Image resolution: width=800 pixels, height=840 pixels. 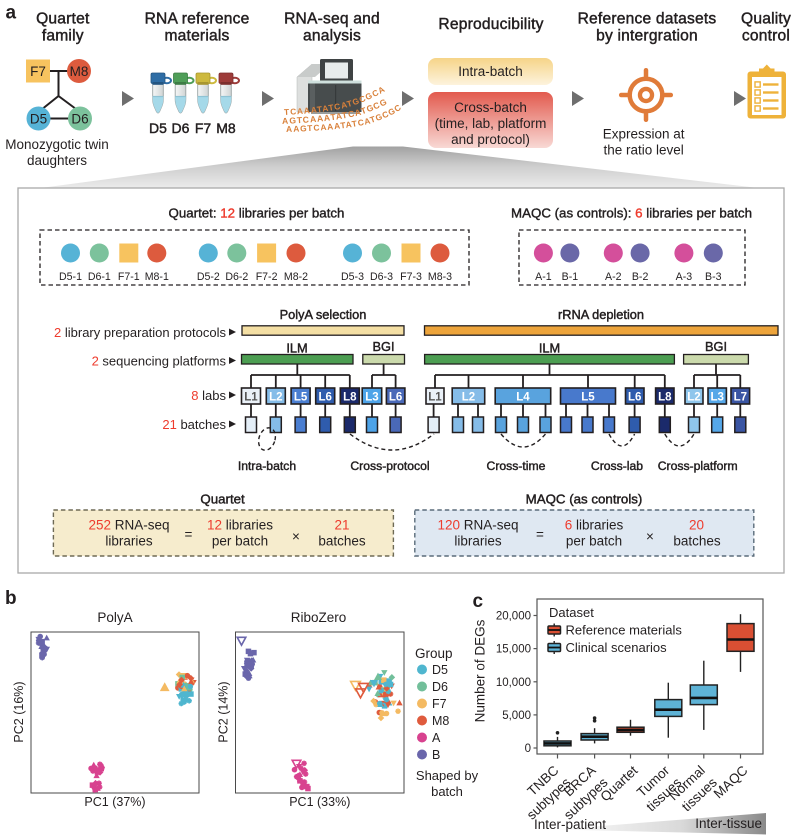 What do you see at coordinates (766, 35) in the screenshot?
I see `svg-text: control` at bounding box center [766, 35].